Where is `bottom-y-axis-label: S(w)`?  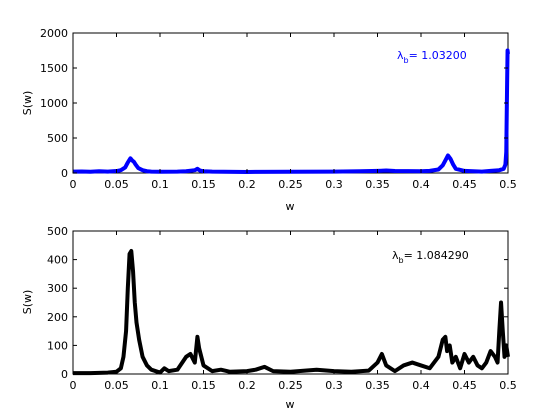
bottom-y-axis-label: S(w) is located at coordinates (27, 302).